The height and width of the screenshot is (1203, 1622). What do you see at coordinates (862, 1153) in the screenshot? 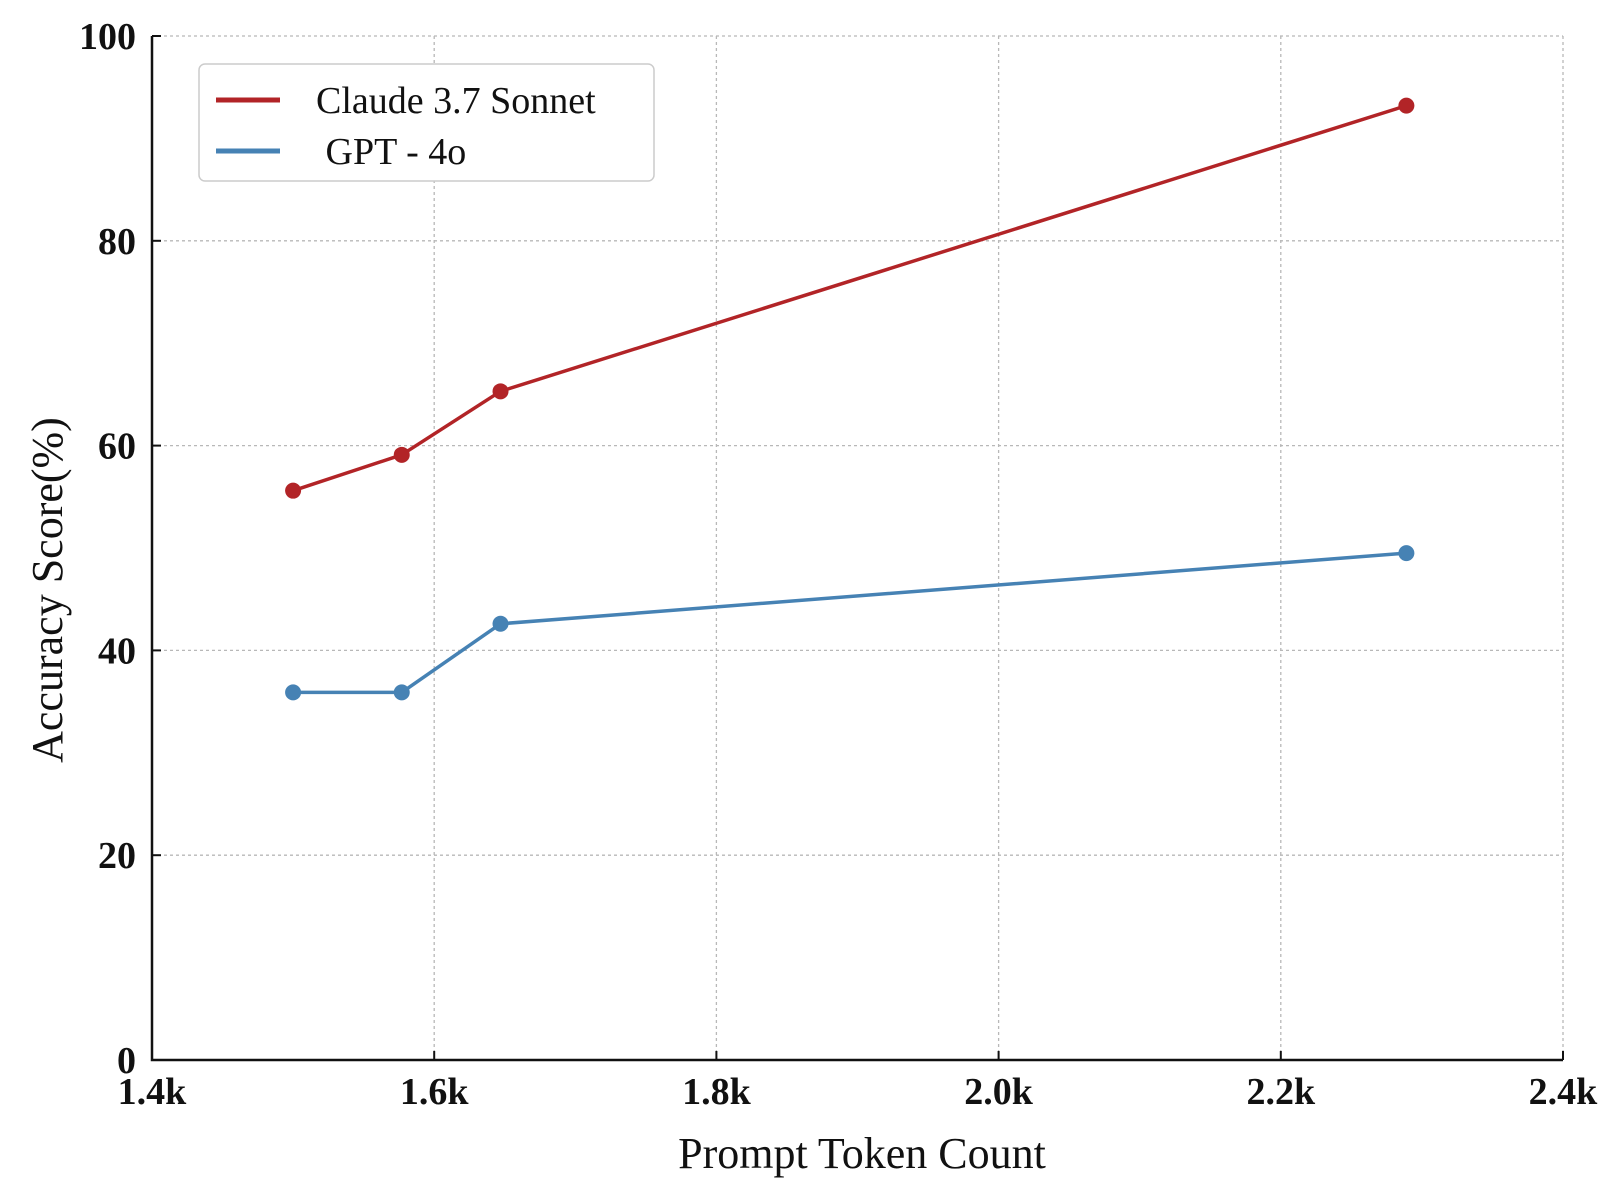
I see `x-axis-title: Prompt Token Count` at bounding box center [862, 1153].